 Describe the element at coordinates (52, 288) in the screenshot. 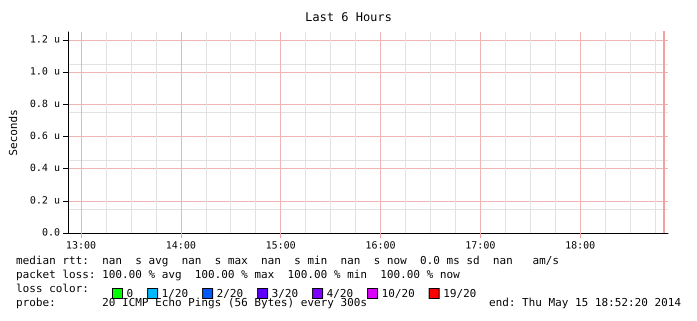

I see `legend-title: loss color:` at that location.